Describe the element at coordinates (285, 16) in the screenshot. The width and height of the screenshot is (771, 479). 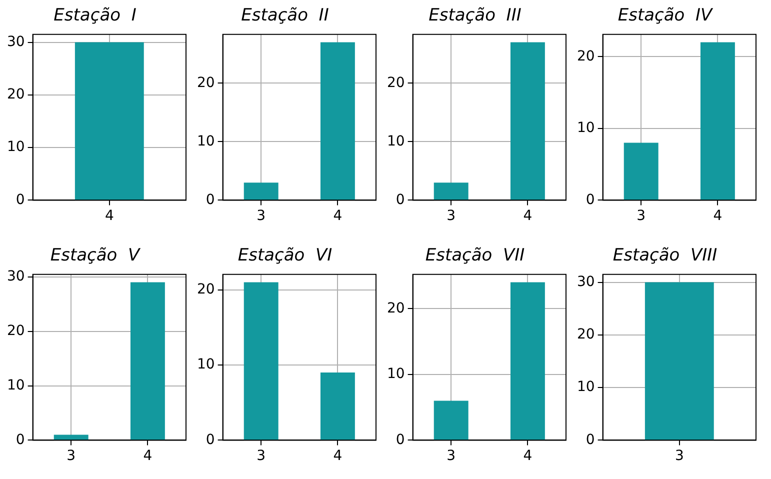
I see `chart-title: Estação II` at that location.